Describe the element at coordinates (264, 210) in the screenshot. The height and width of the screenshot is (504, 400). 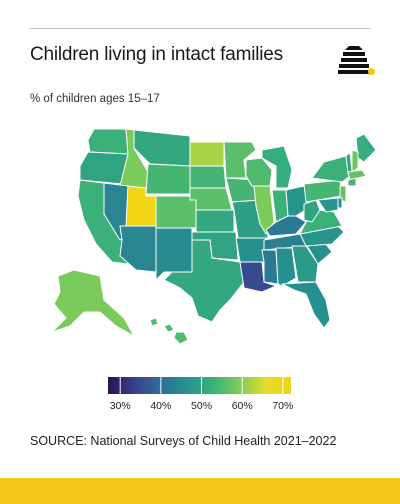
I see `state-il` at that location.